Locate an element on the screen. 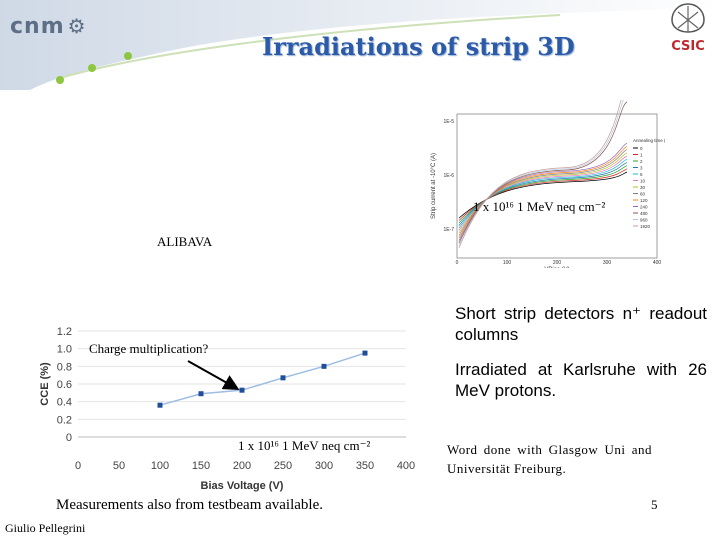 This screenshot has height=540, width=720. y-axis-label: Strip current at -10°C (A) is located at coordinates (434, 186).